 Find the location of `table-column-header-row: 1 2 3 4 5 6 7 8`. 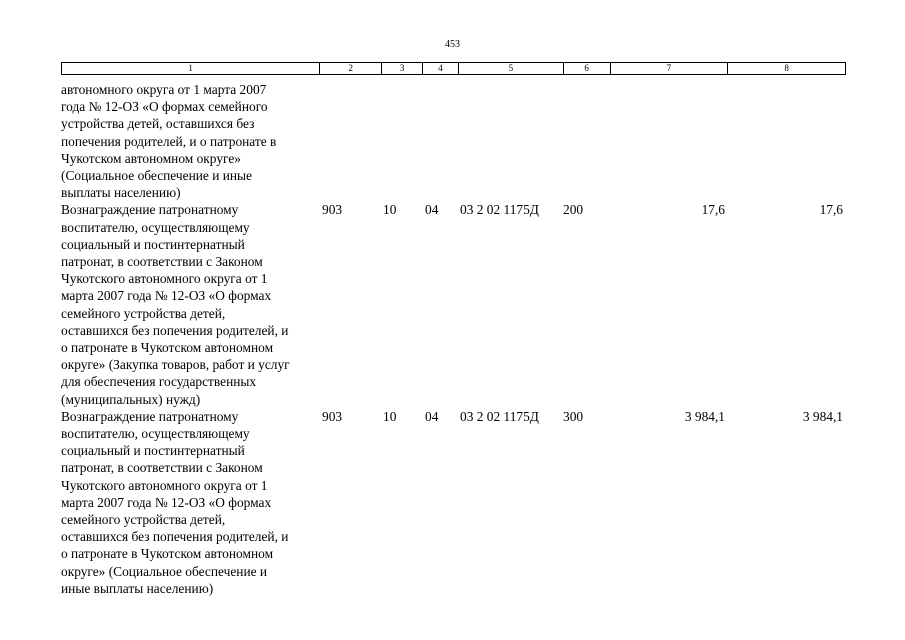

table-column-header-row: 1 2 3 4 5 6 7 8 is located at coordinates (453, 68).